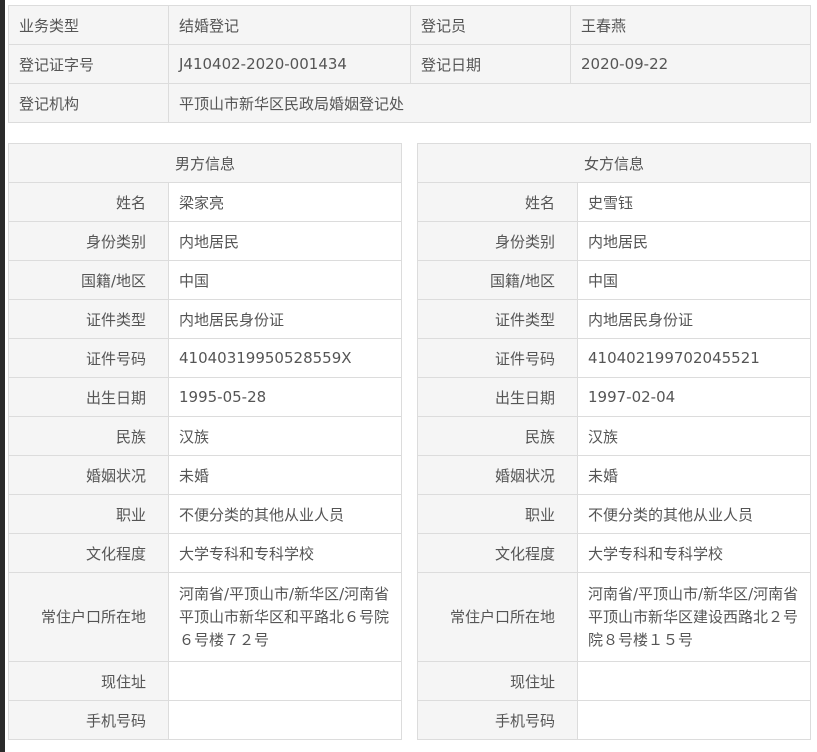  I want to click on male-field-label: 手机号码, so click(88, 720).